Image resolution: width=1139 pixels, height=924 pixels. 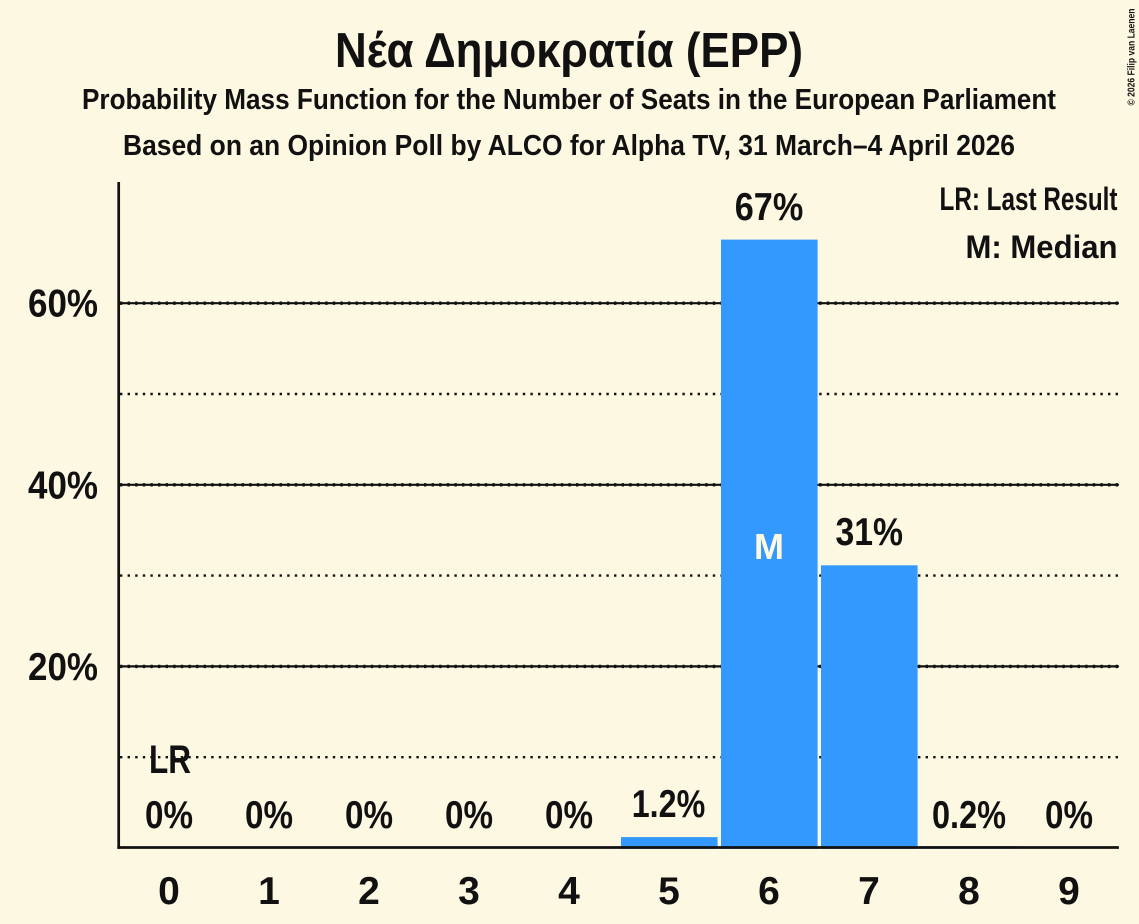 What do you see at coordinates (469, 891) in the screenshot?
I see `svg-text: 3` at bounding box center [469, 891].